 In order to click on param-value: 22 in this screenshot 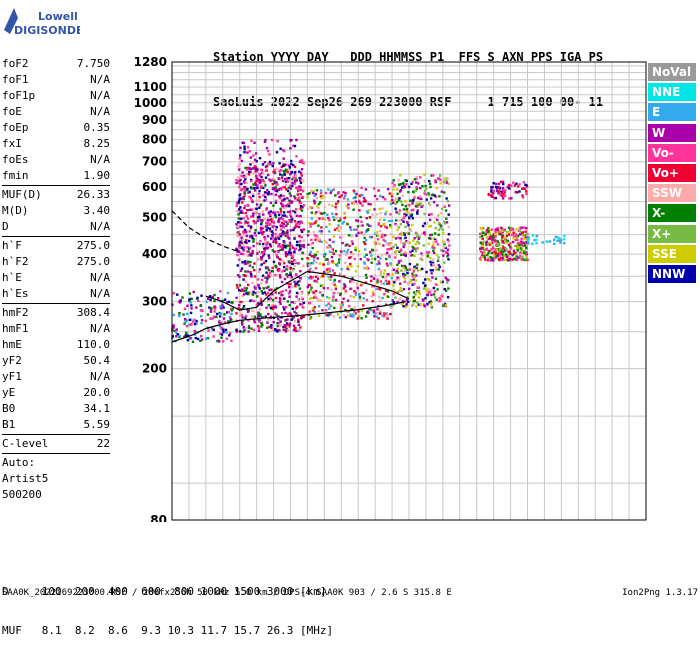, I will do `click(103, 443)`.